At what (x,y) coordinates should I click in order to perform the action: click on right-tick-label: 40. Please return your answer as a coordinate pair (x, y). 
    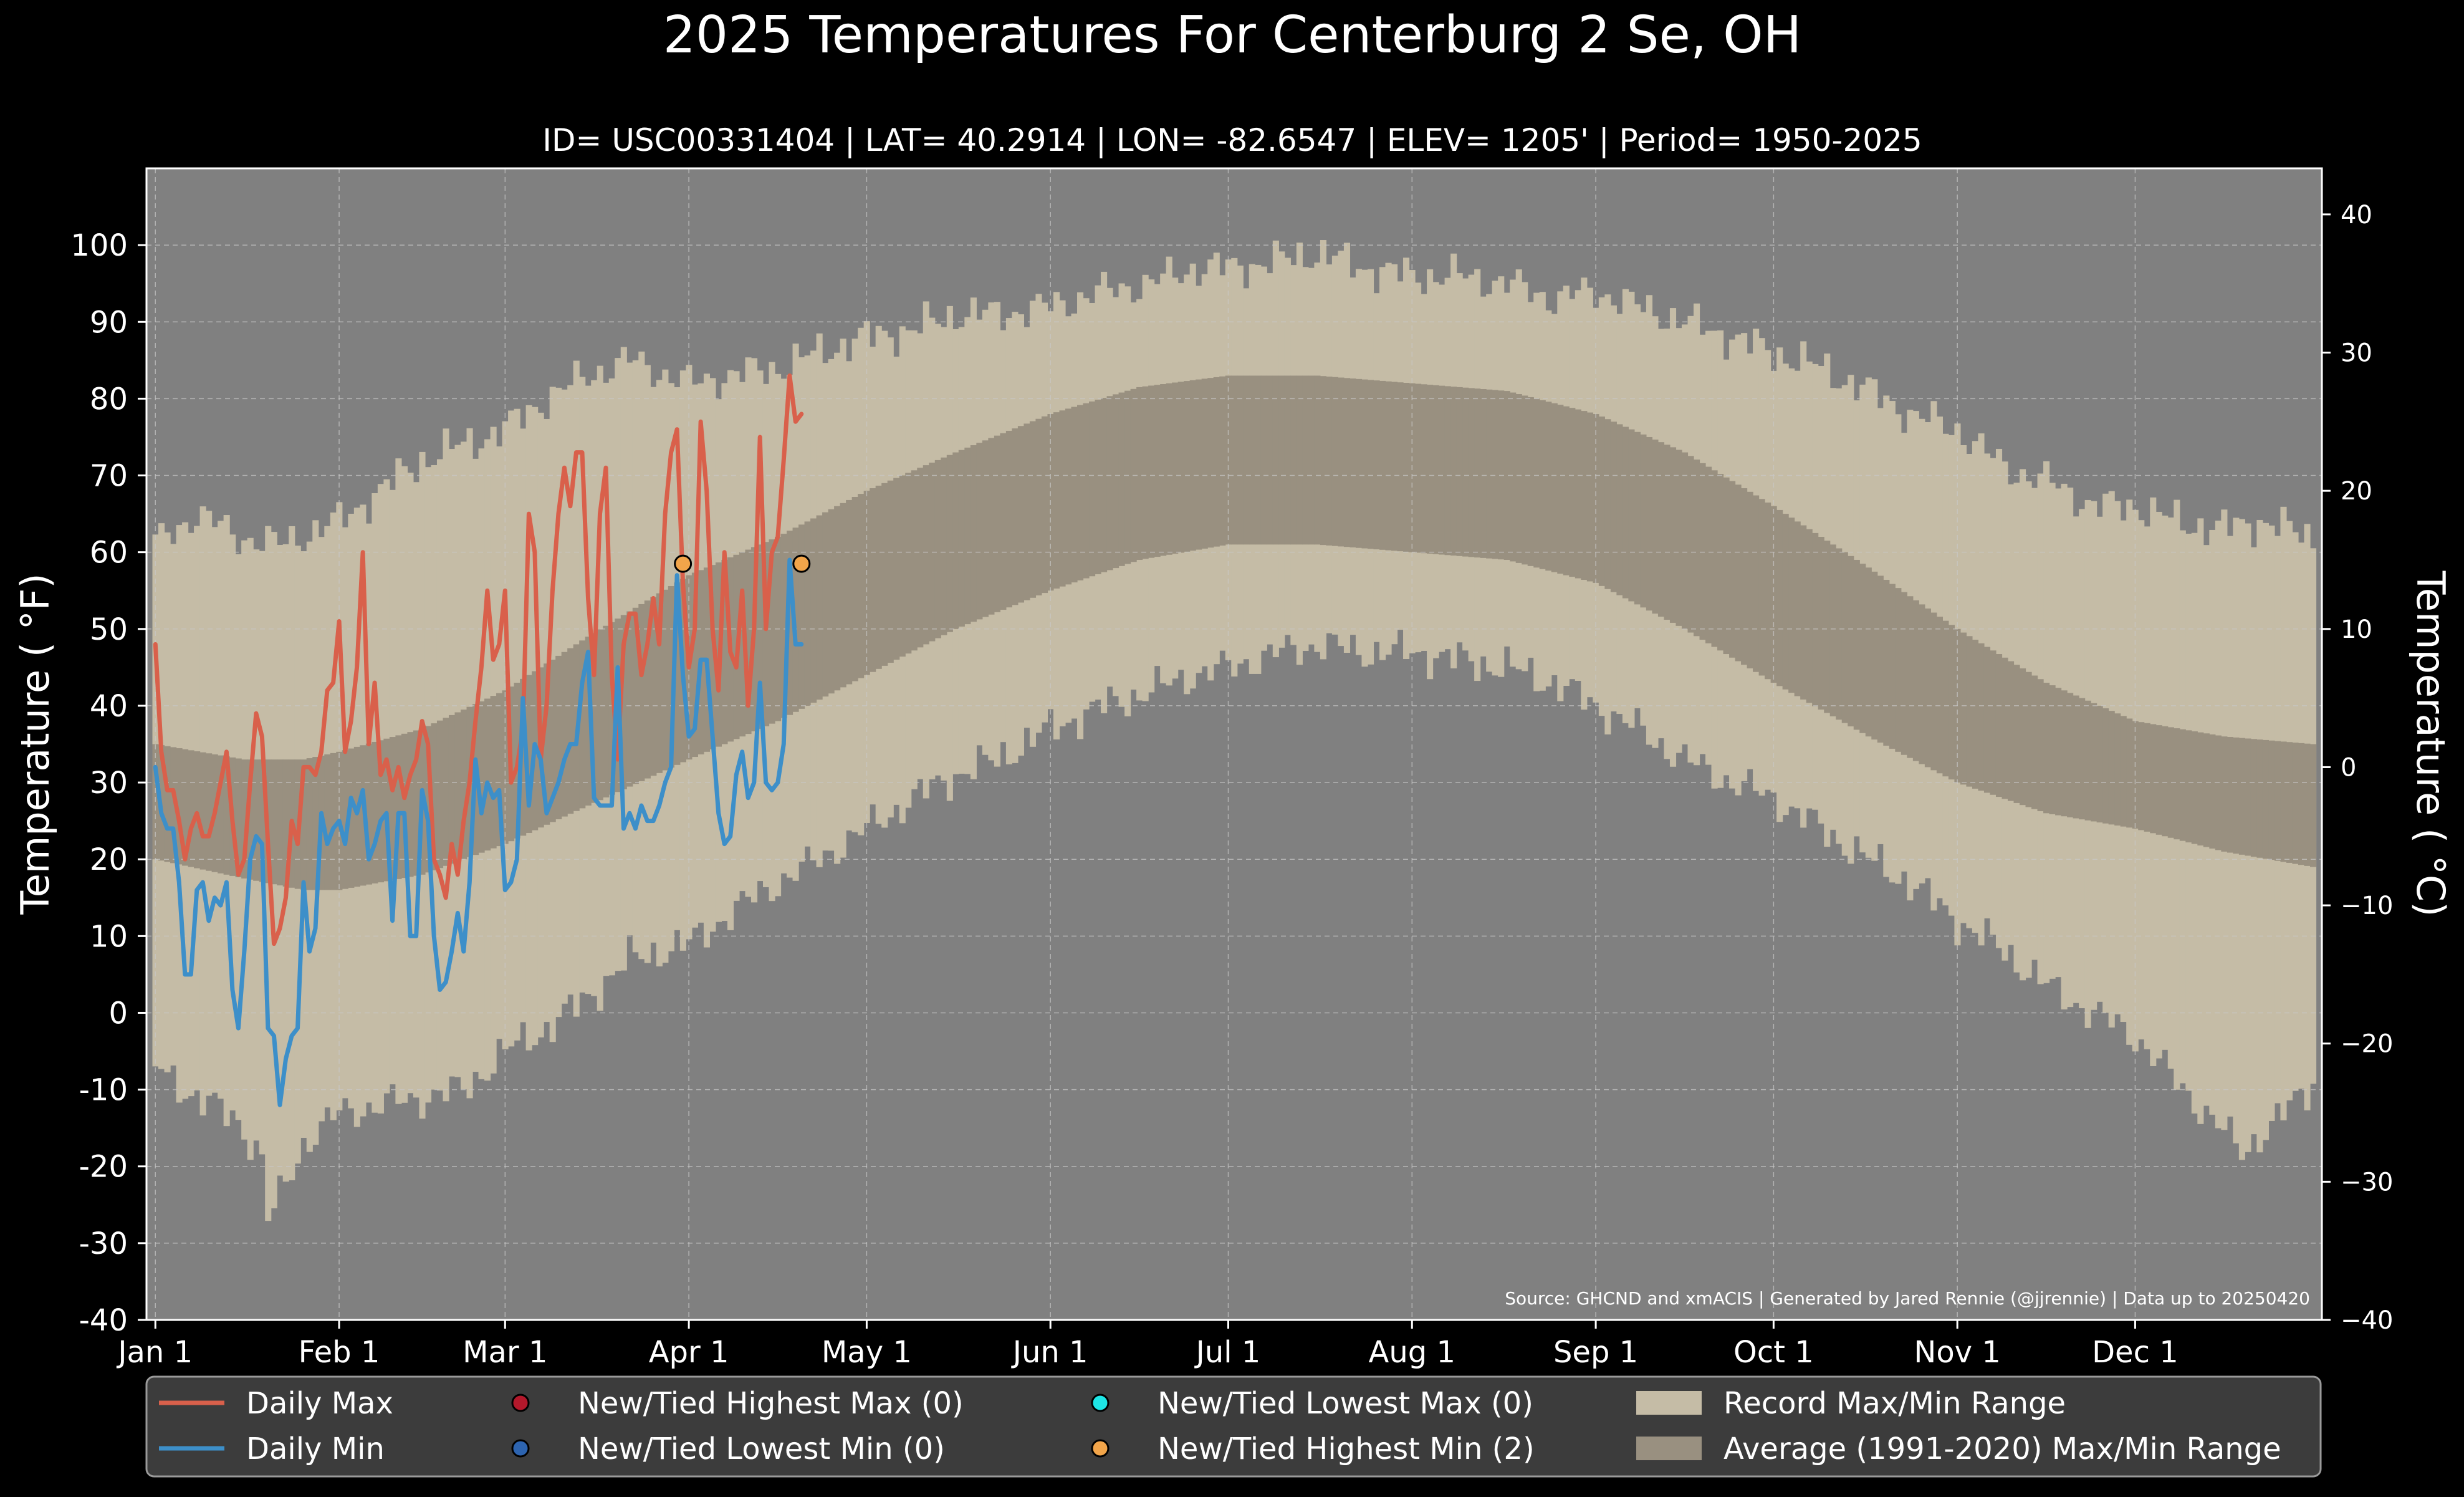
    Looking at the image, I should click on (2356, 215).